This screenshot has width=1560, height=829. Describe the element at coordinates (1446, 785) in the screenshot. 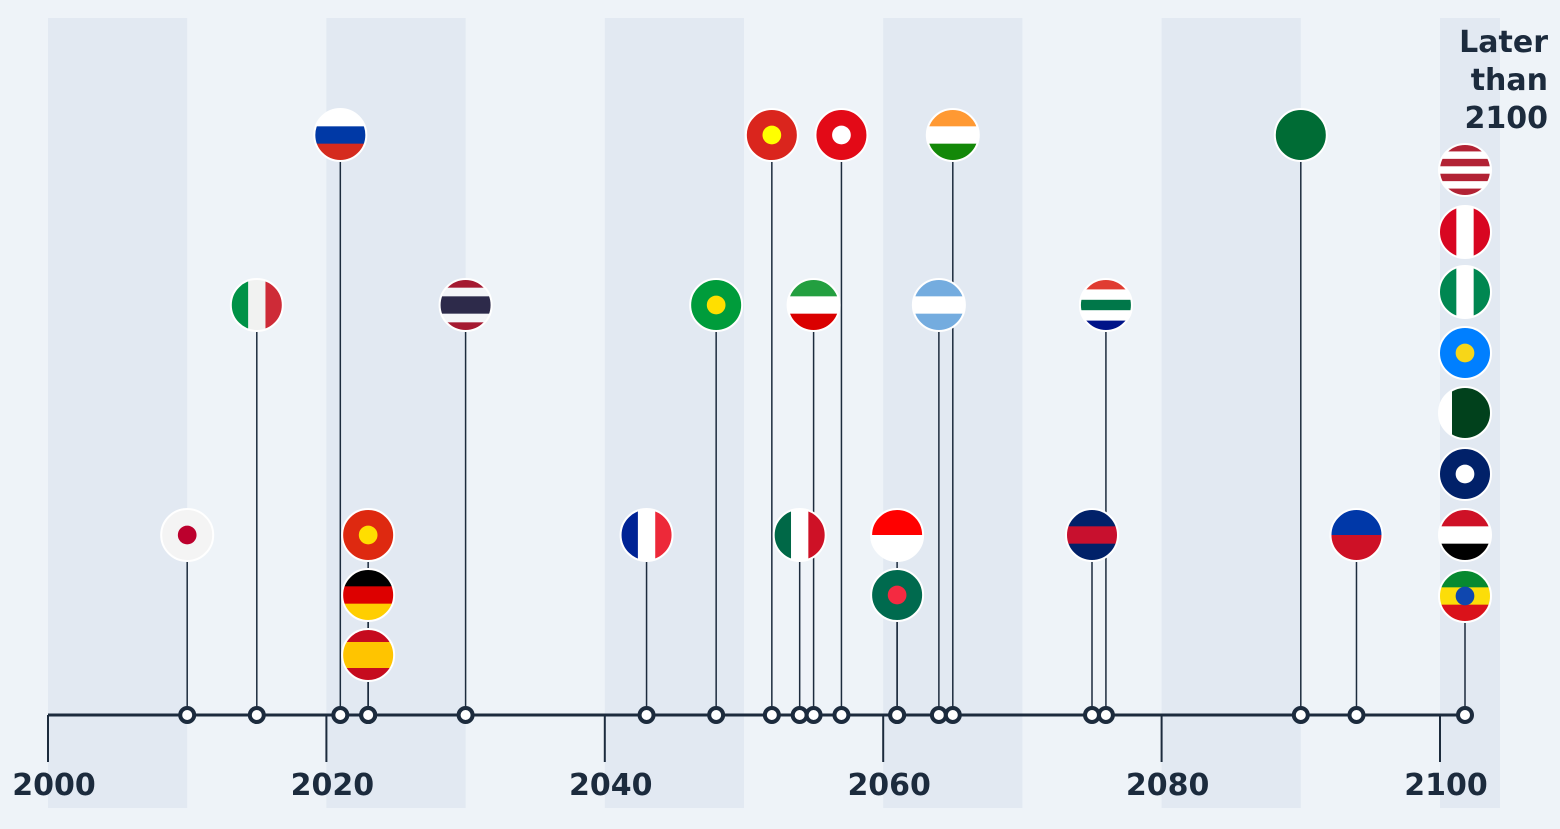

I see `x-tick-label: 2100` at that location.